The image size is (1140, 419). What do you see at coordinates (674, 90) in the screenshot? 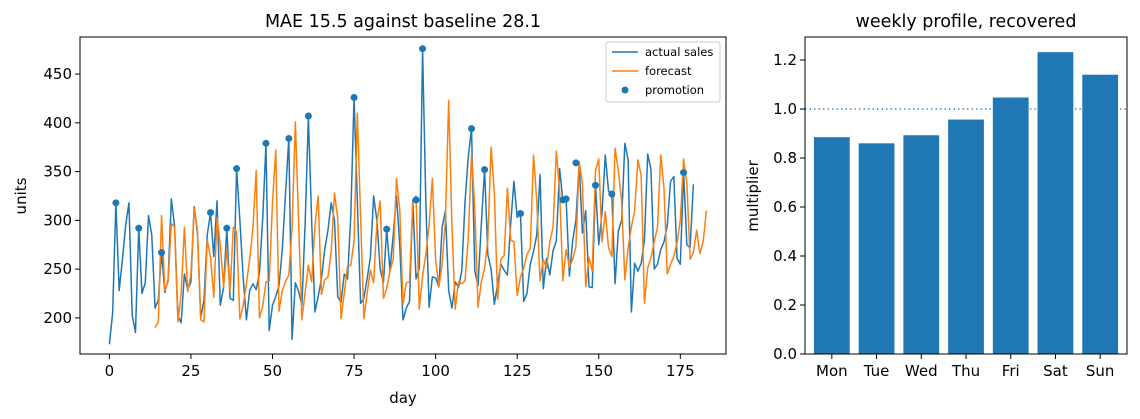
I see `legend-promotion-label: promotion` at bounding box center [674, 90].